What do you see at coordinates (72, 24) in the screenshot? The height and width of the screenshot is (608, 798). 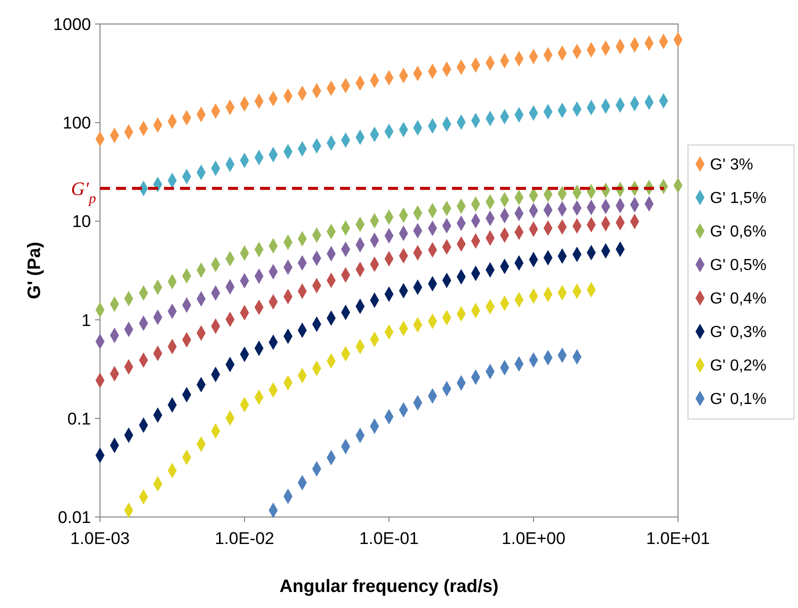 I see `y-tick-label: 1000` at bounding box center [72, 24].